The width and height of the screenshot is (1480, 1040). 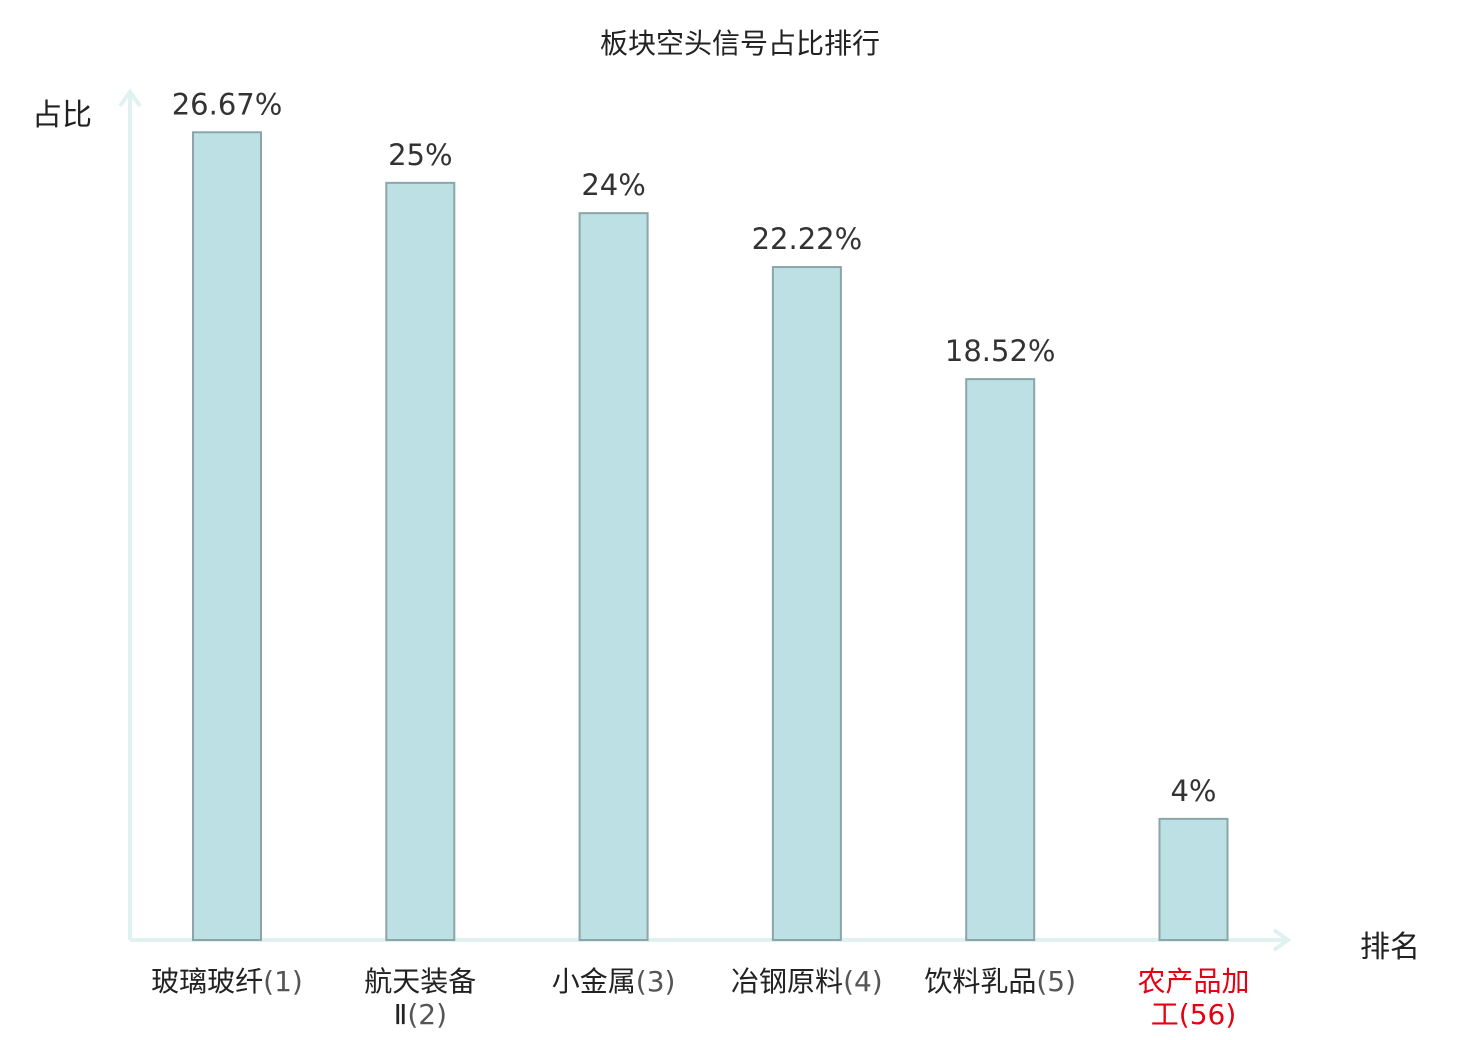 What do you see at coordinates (807, 239) in the screenshot?
I see `value-label: 22.22%` at bounding box center [807, 239].